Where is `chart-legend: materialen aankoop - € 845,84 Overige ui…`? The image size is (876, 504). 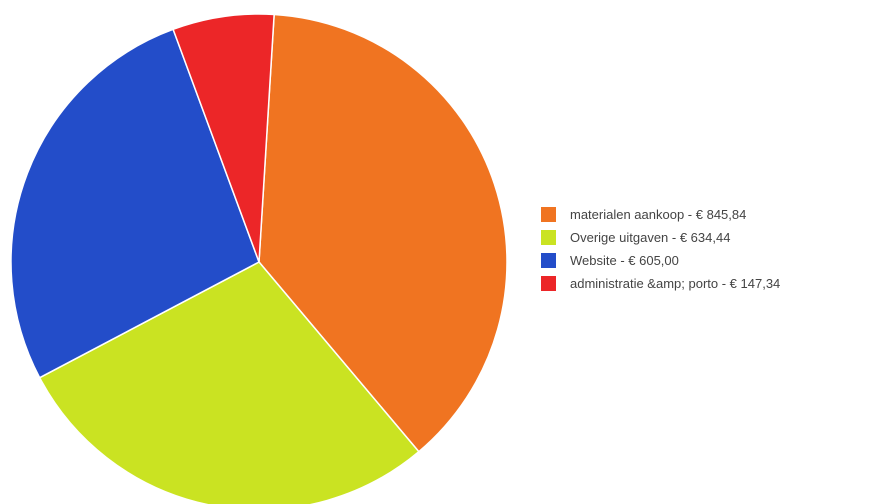 chart-legend: materialen aankoop - € 845,84 Overige ui… is located at coordinates (660, 249).